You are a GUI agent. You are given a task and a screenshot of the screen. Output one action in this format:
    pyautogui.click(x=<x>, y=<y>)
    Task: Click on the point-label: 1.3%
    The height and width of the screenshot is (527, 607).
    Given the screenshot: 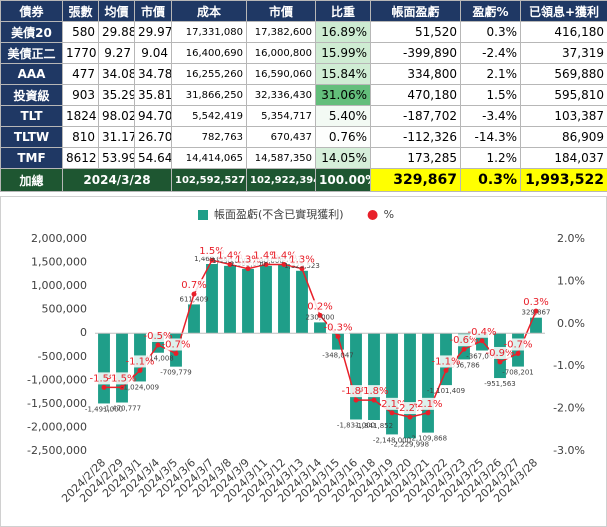 What is the action you would take?
    pyautogui.click(x=247, y=260)
    